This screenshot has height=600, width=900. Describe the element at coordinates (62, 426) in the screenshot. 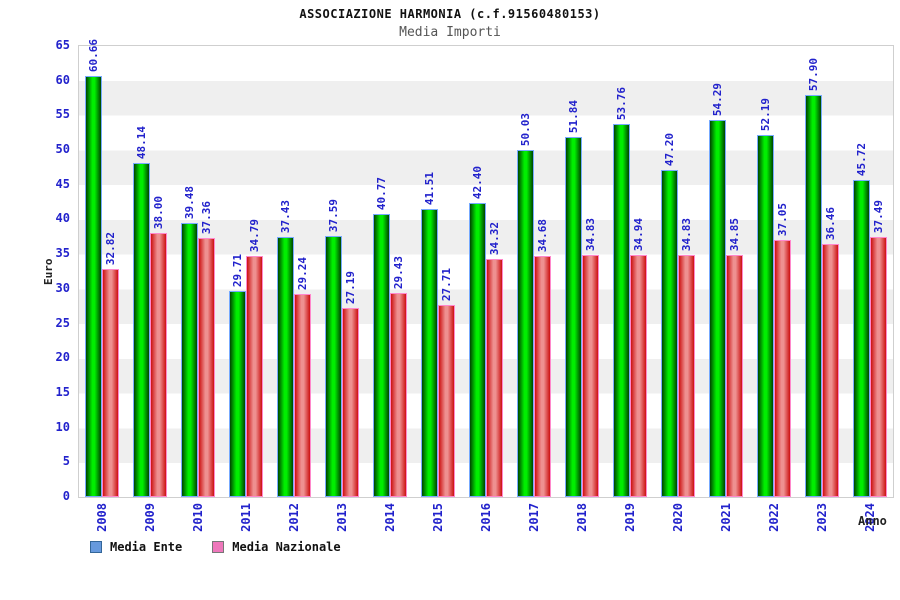

I see `y-tick-label: 10` at that location.